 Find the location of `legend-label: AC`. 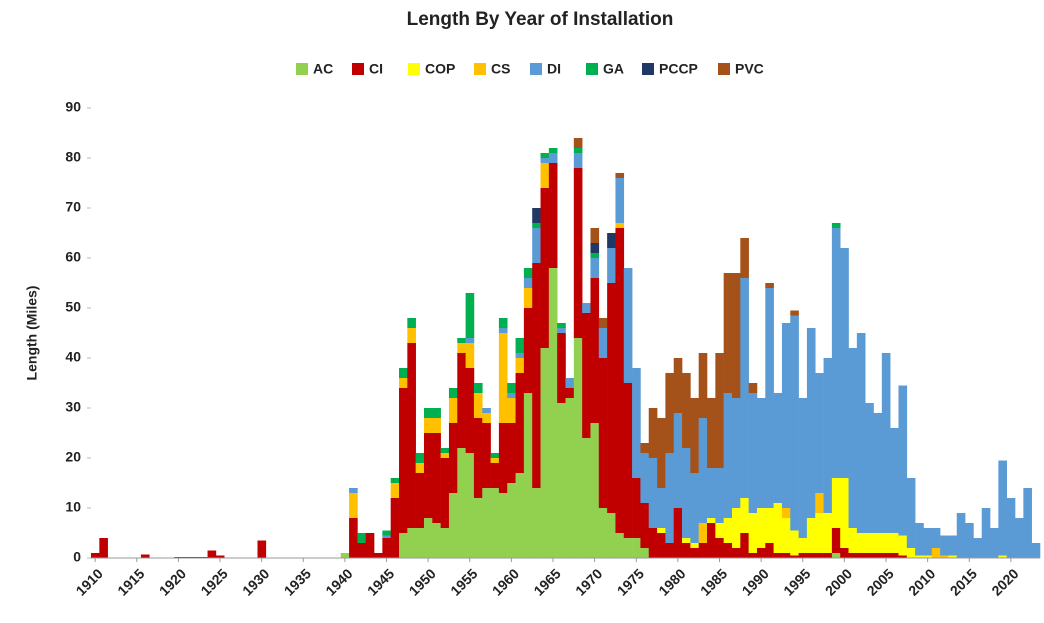

legend-label: AC is located at coordinates (323, 69).